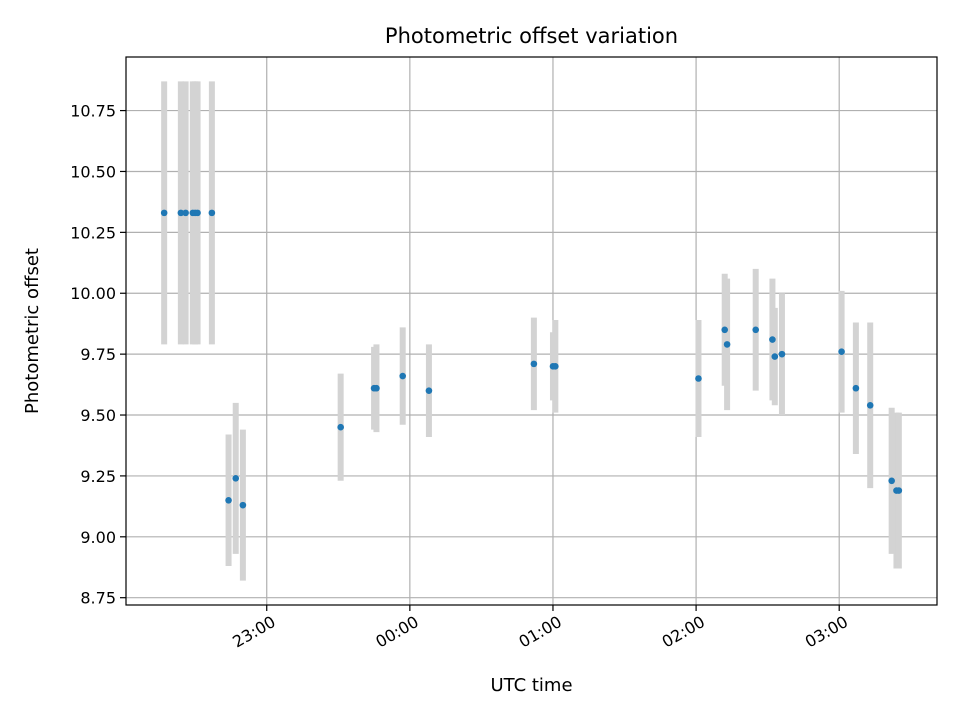 This screenshot has width=960, height=720. Describe the element at coordinates (531, 685) in the screenshot. I see `x-axis-label: UTC time` at that location.